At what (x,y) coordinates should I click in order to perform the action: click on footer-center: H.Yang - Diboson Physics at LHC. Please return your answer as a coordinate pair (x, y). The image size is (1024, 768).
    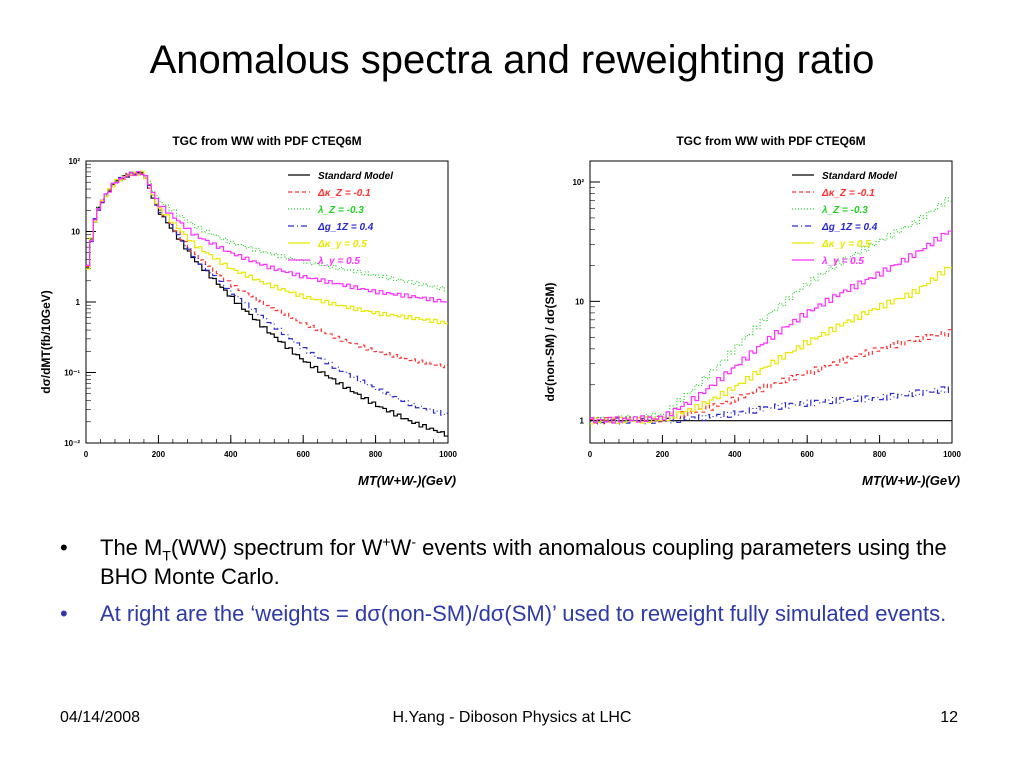
    Looking at the image, I should click on (512, 717).